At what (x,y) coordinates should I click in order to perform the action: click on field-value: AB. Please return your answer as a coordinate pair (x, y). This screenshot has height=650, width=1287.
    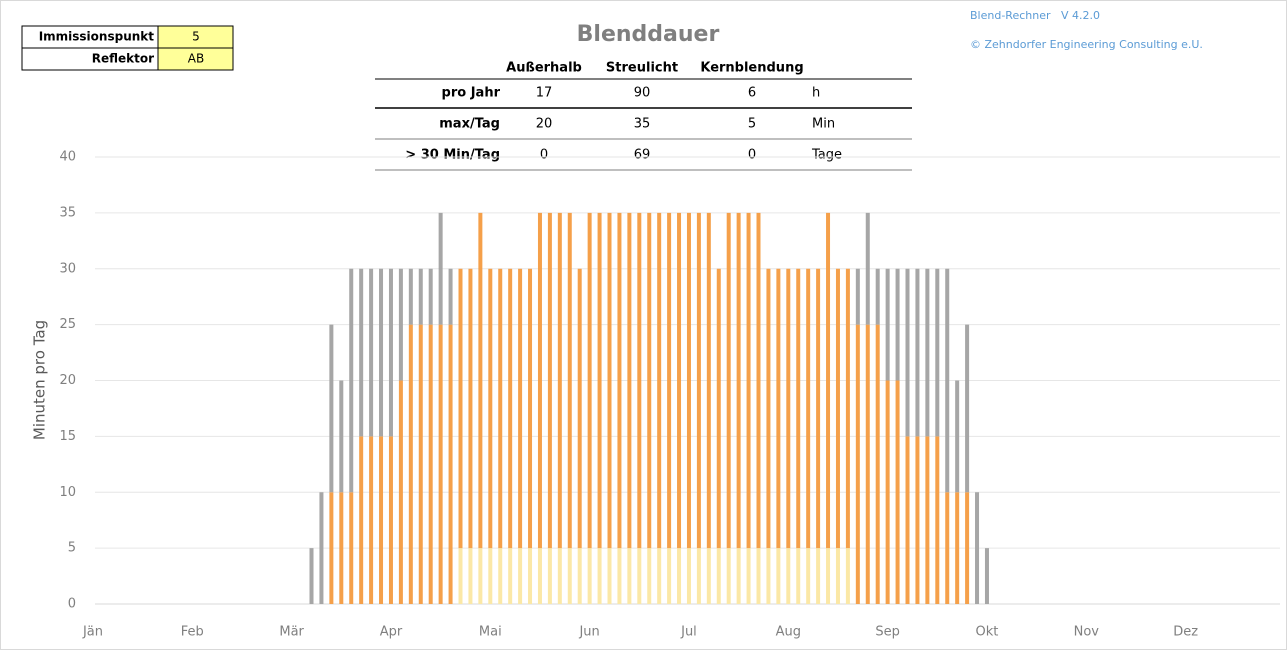
    Looking at the image, I should click on (196, 59).